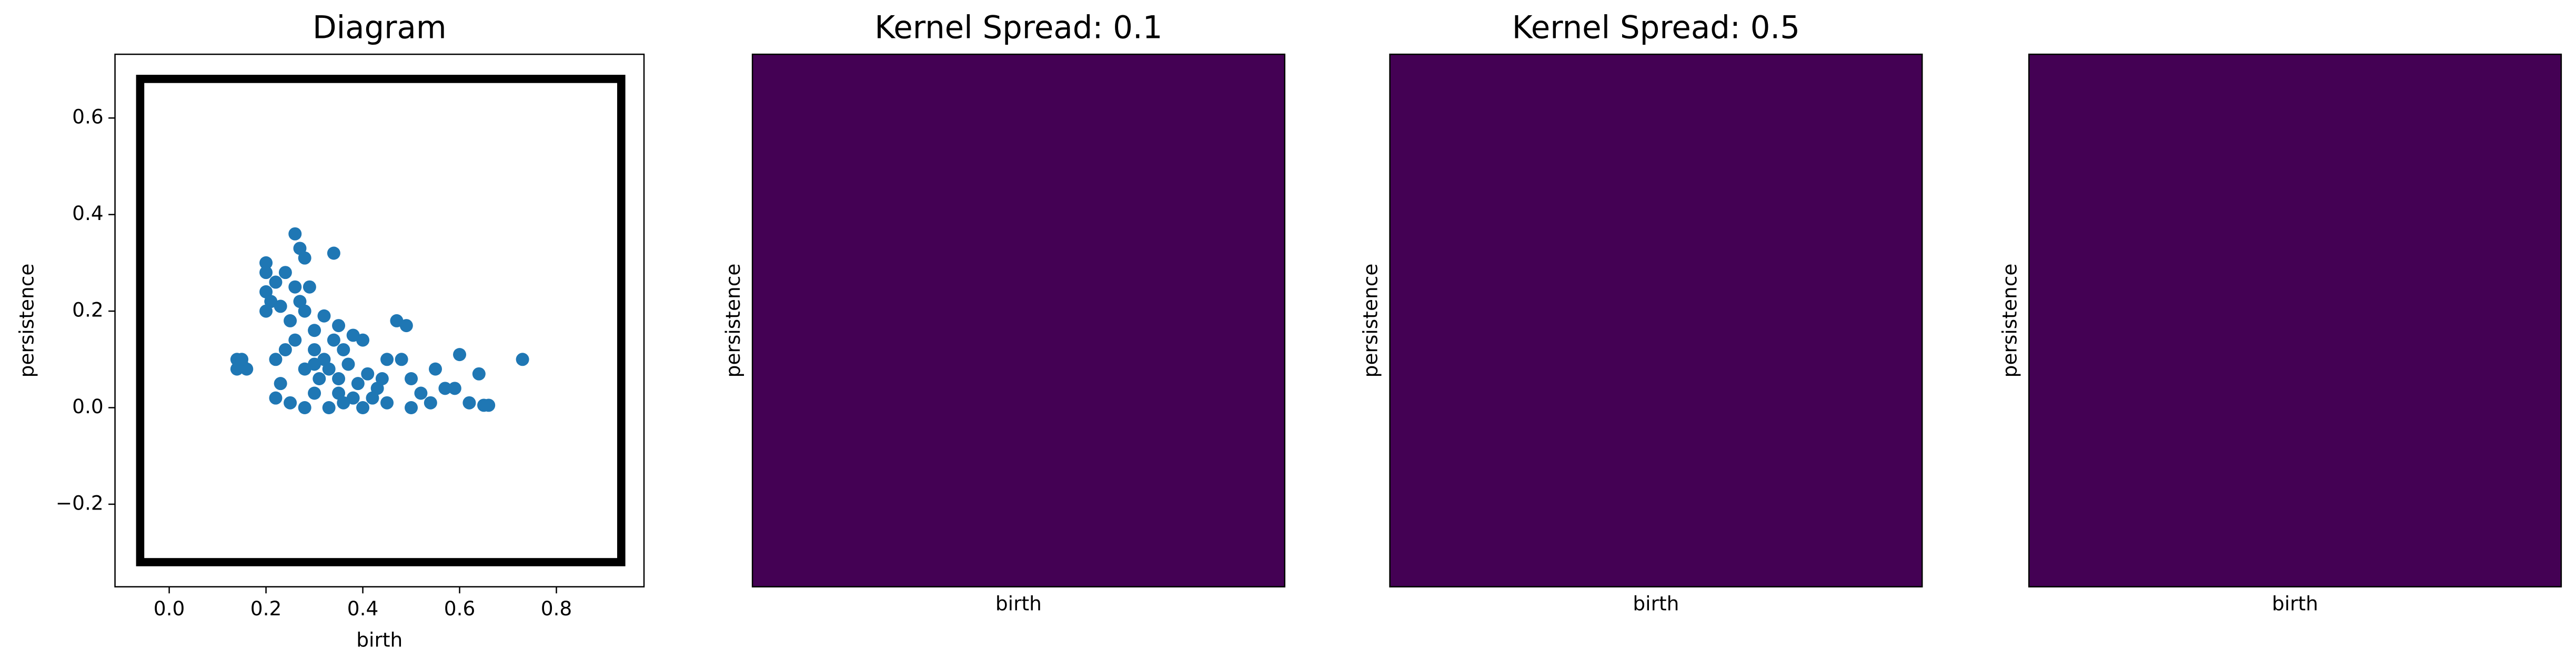 This screenshot has height=669, width=2576. I want to click on y-tick-label: 0.4, so click(88, 213).